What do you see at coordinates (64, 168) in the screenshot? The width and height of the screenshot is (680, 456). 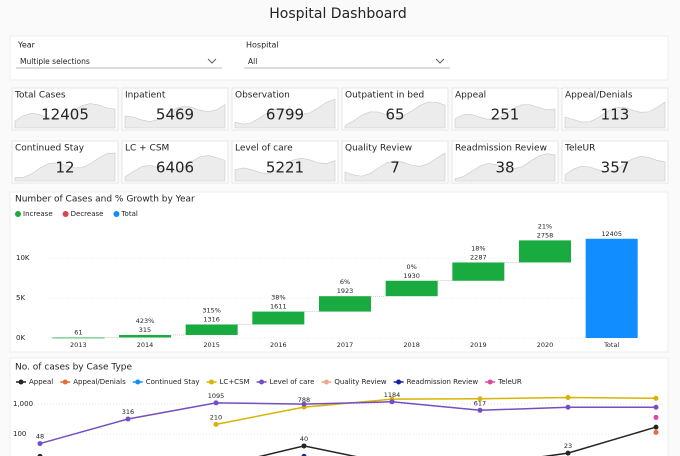 I see `kpi-value: 12` at bounding box center [64, 168].